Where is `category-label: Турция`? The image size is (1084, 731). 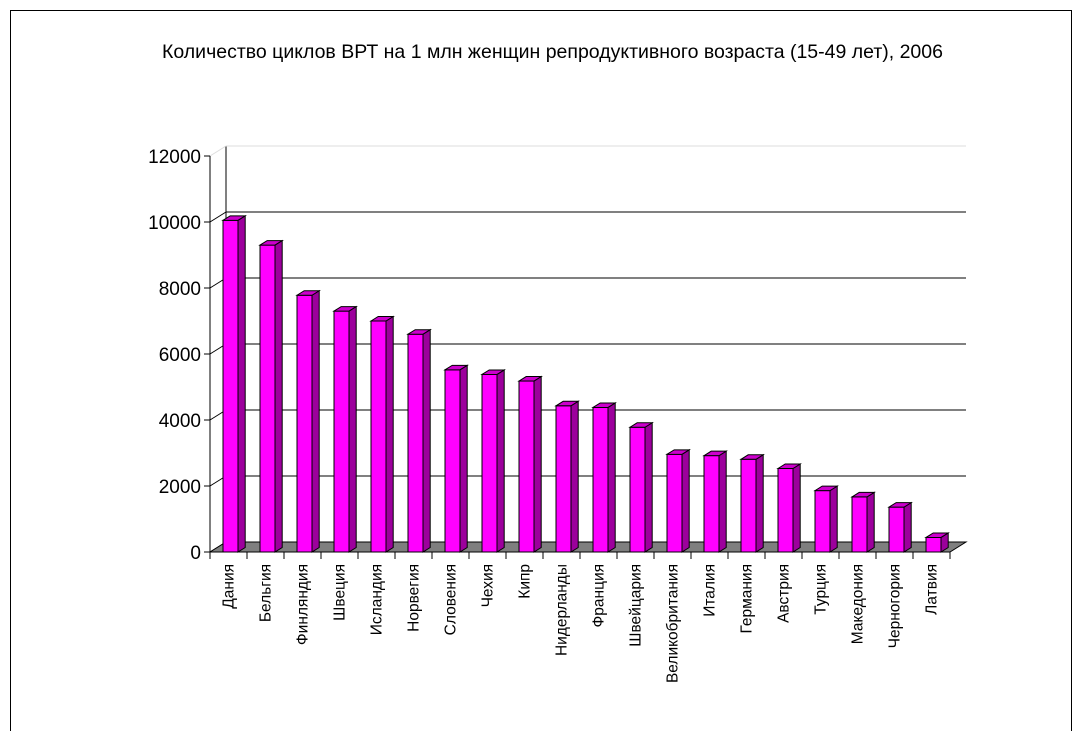 category-label: Турция is located at coordinates (821, 589).